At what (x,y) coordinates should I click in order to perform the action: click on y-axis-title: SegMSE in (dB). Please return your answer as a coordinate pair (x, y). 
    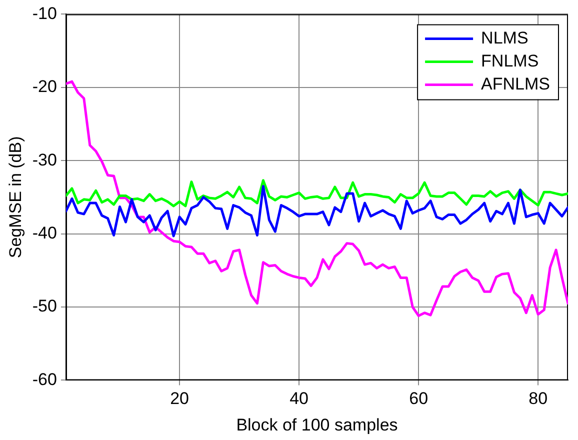
    Looking at the image, I should click on (15, 197).